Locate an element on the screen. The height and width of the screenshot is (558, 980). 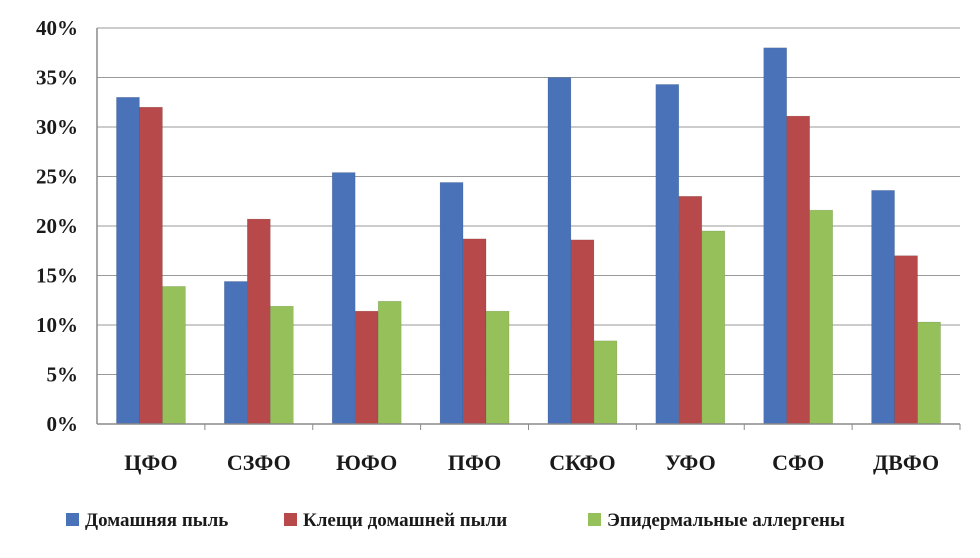
legend-label: Клещи домашней пыли is located at coordinates (405, 520).